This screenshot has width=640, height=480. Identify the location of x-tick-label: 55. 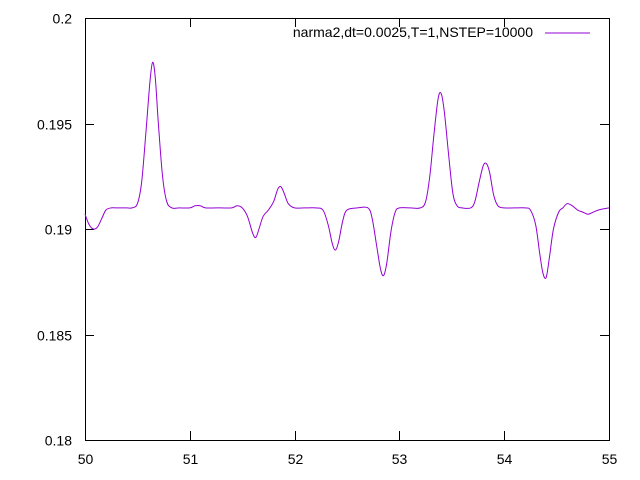
(610, 459).